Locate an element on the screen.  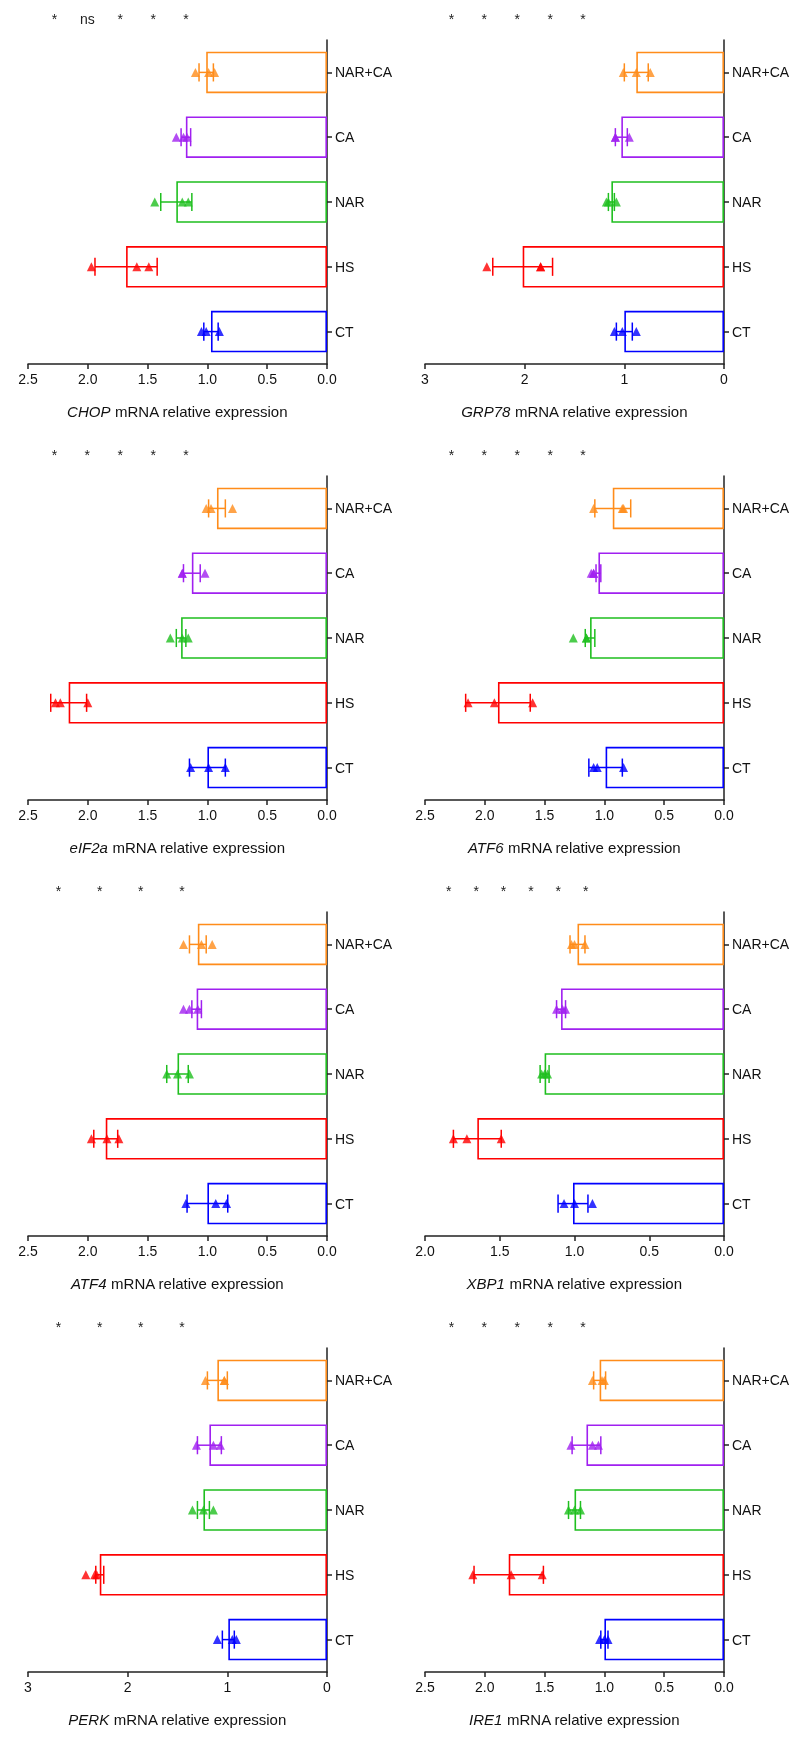
x-tick-label: 2 is located at coordinates (524, 379).